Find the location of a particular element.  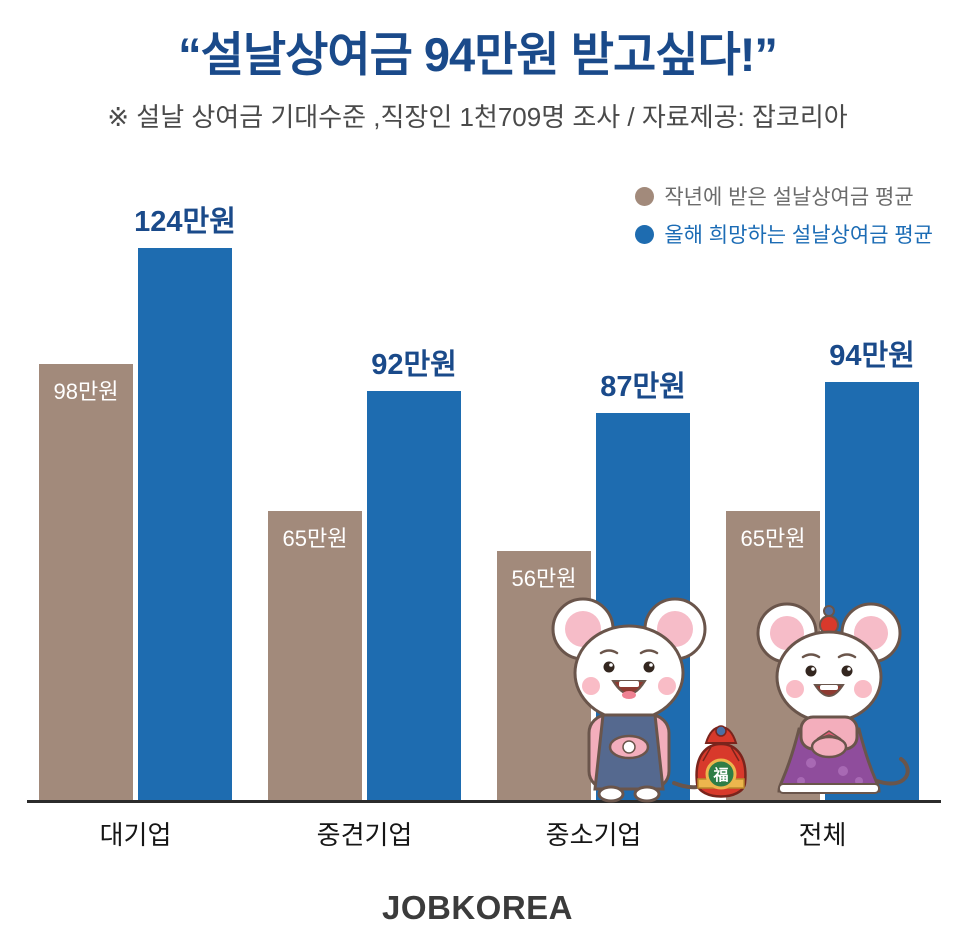

bar-column-1: 92만원 is located at coordinates (414, 570).